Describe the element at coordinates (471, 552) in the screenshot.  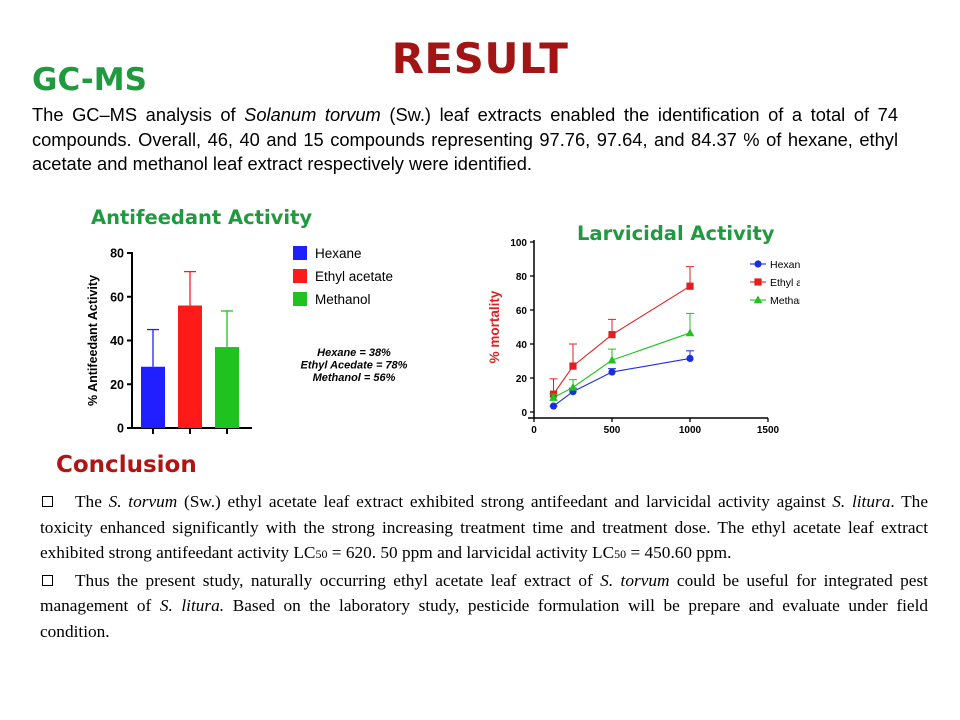
I see `conclusion-text: = 620. 50 ppm and larvicidal activity LC` at that location.